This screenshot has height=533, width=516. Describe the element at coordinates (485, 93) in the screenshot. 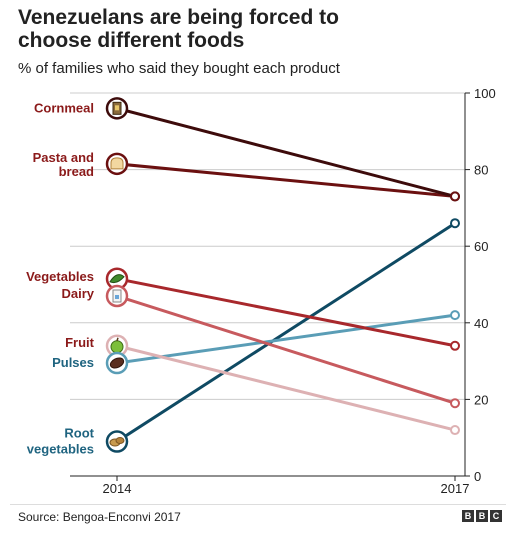

I see `y-tick-label: 100` at that location.